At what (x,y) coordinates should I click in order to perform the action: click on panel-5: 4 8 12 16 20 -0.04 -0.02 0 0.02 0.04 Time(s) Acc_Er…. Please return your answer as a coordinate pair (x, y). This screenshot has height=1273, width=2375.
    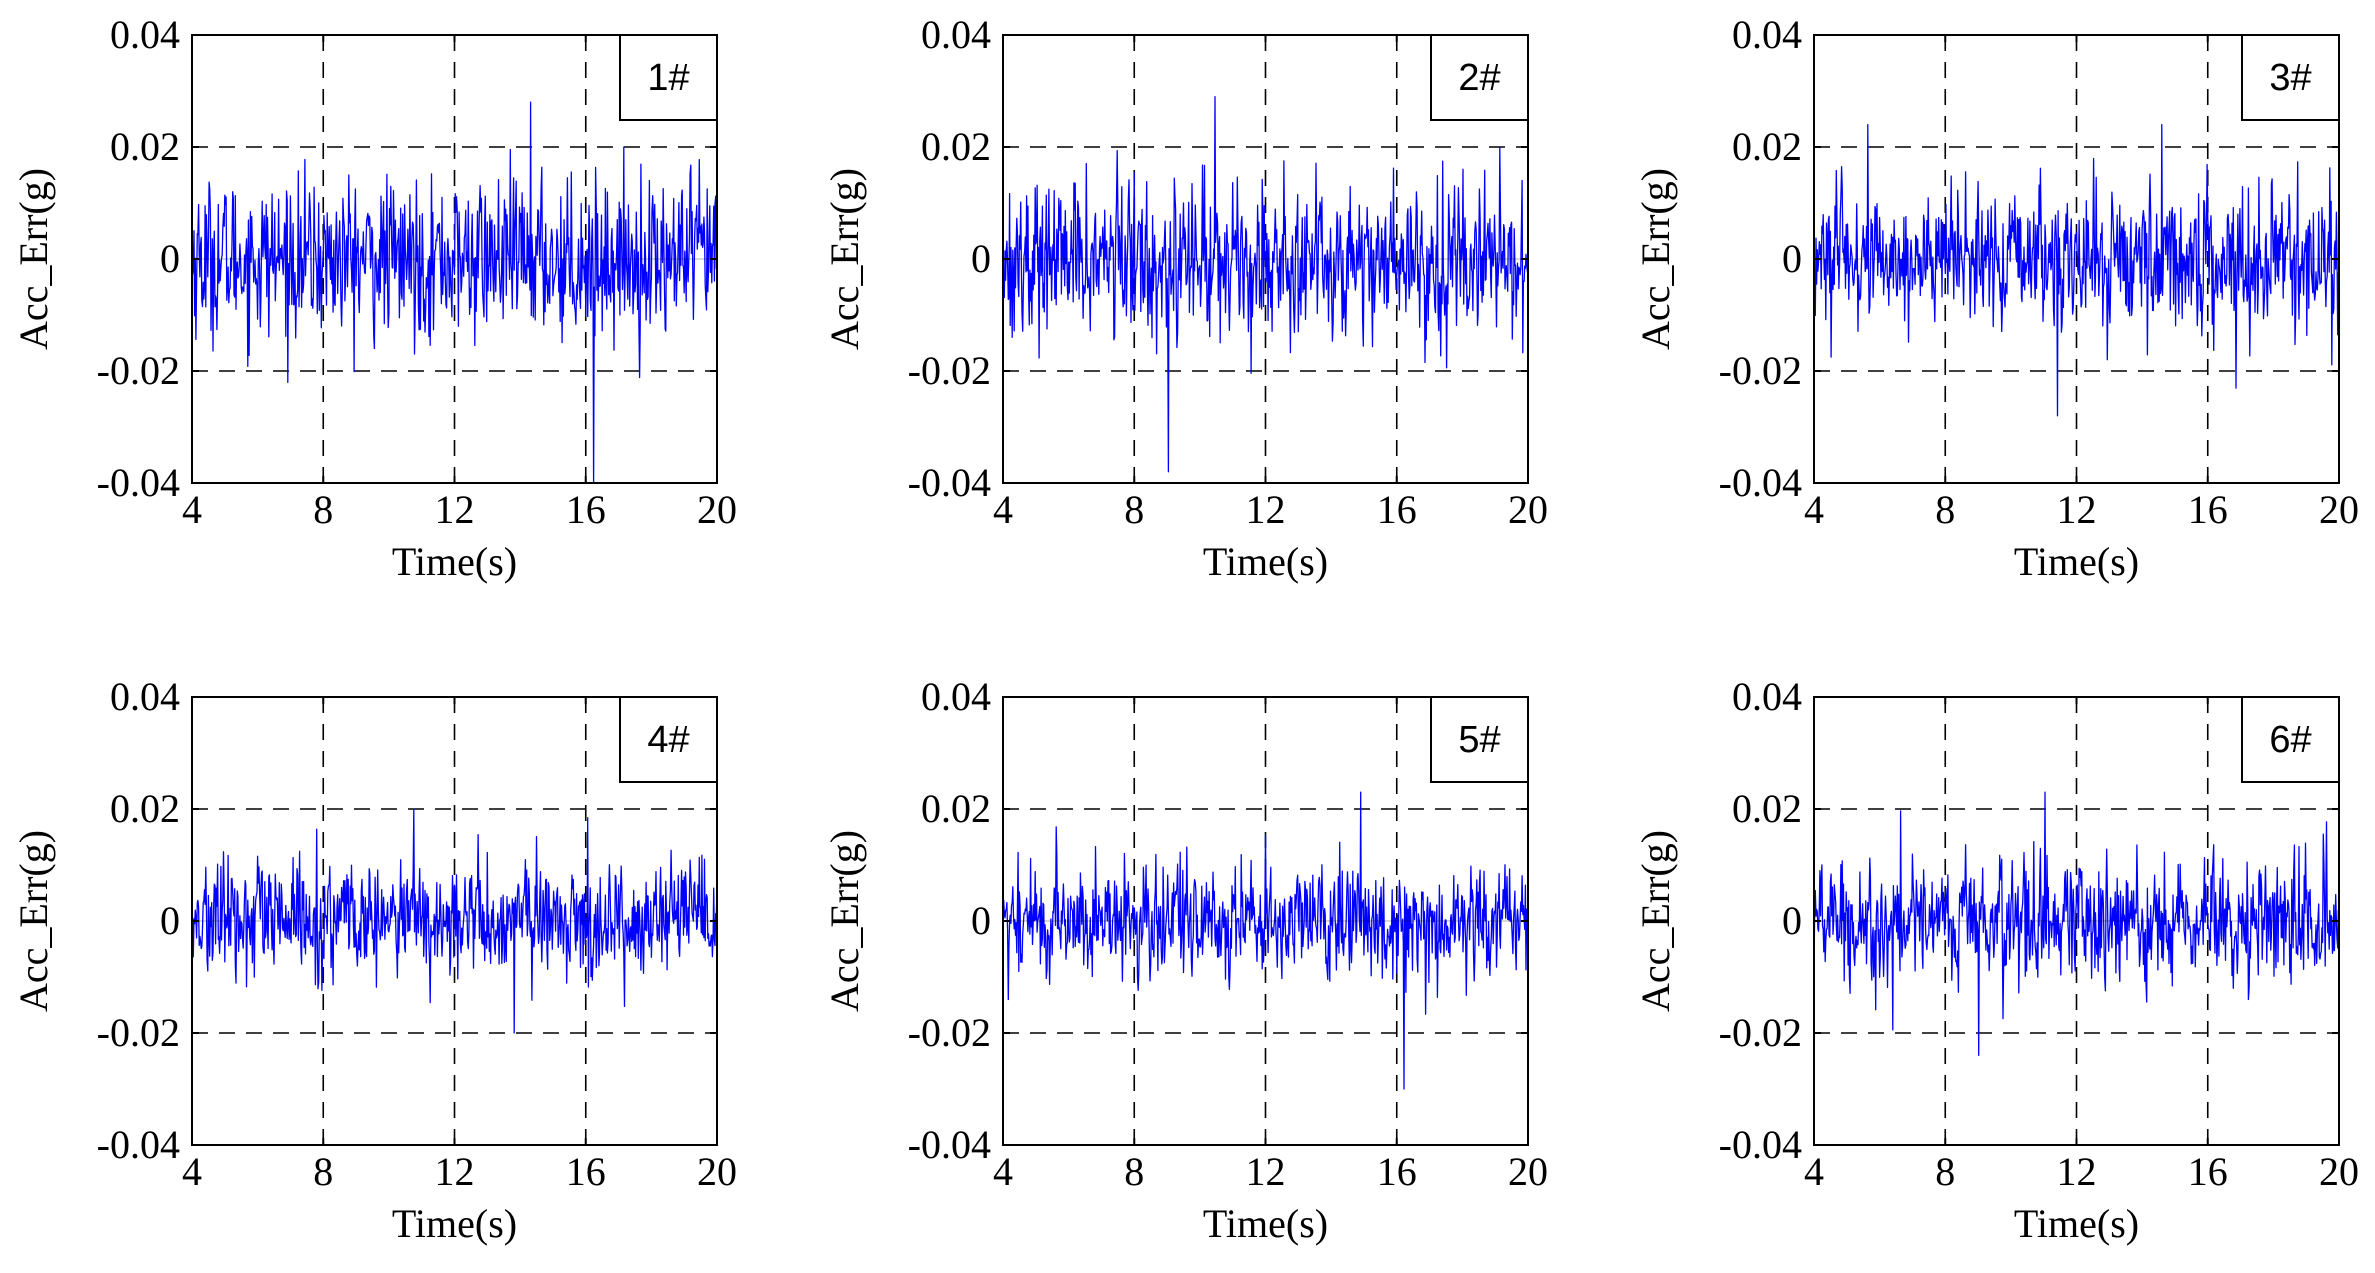
    Looking at the image, I should click on (1185, 960).